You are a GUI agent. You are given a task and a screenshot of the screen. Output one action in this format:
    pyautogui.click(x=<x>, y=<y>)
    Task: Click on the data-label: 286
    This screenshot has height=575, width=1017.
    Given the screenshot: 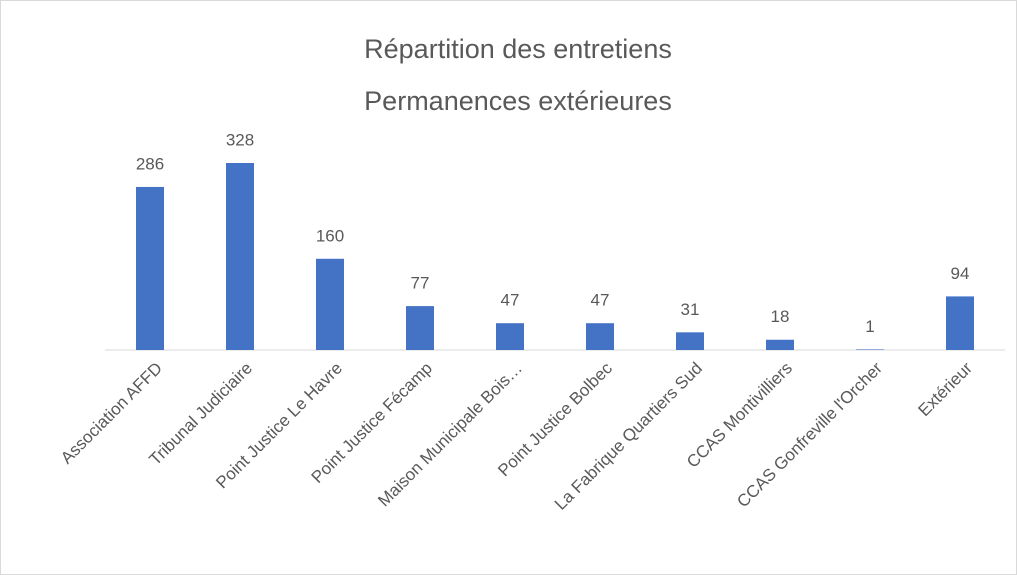 What is the action you would take?
    pyautogui.click(x=150, y=163)
    